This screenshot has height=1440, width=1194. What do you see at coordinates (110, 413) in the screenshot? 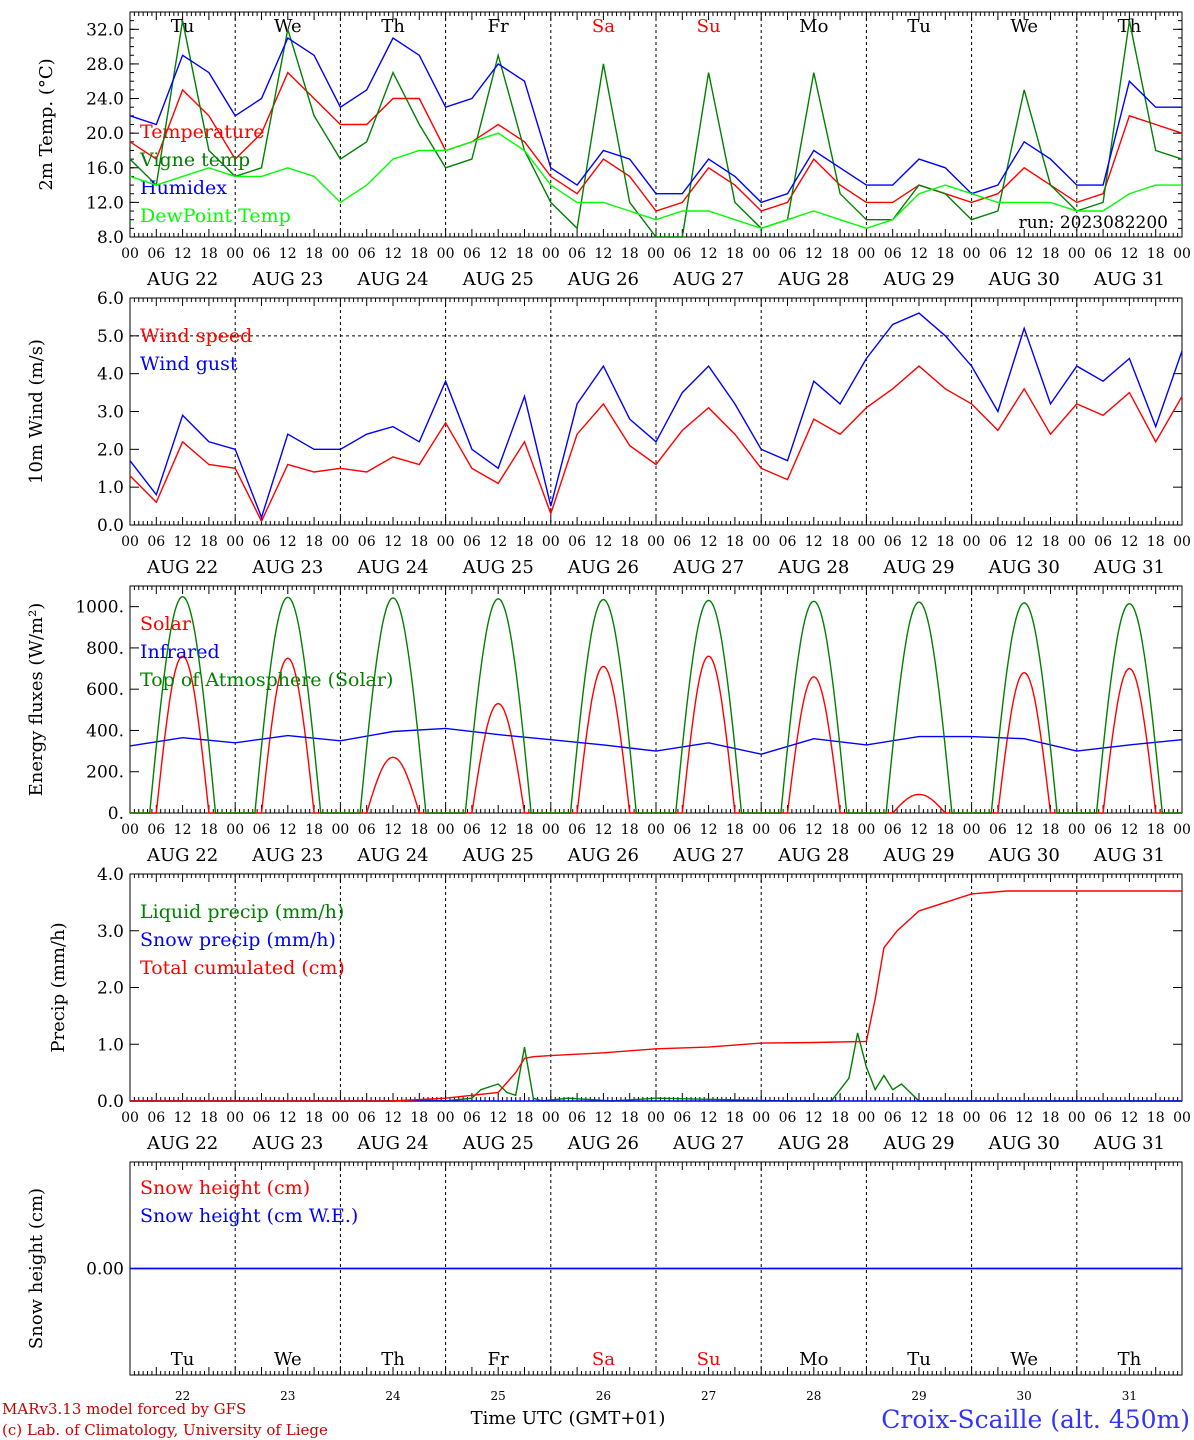
I see `y-tick-label: 3.0` at bounding box center [110, 413].